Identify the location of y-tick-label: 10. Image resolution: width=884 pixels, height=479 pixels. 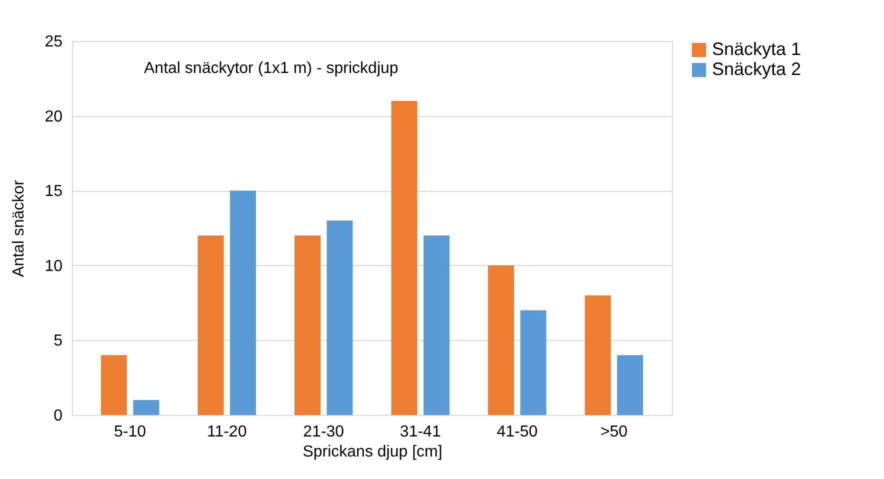
(53, 266).